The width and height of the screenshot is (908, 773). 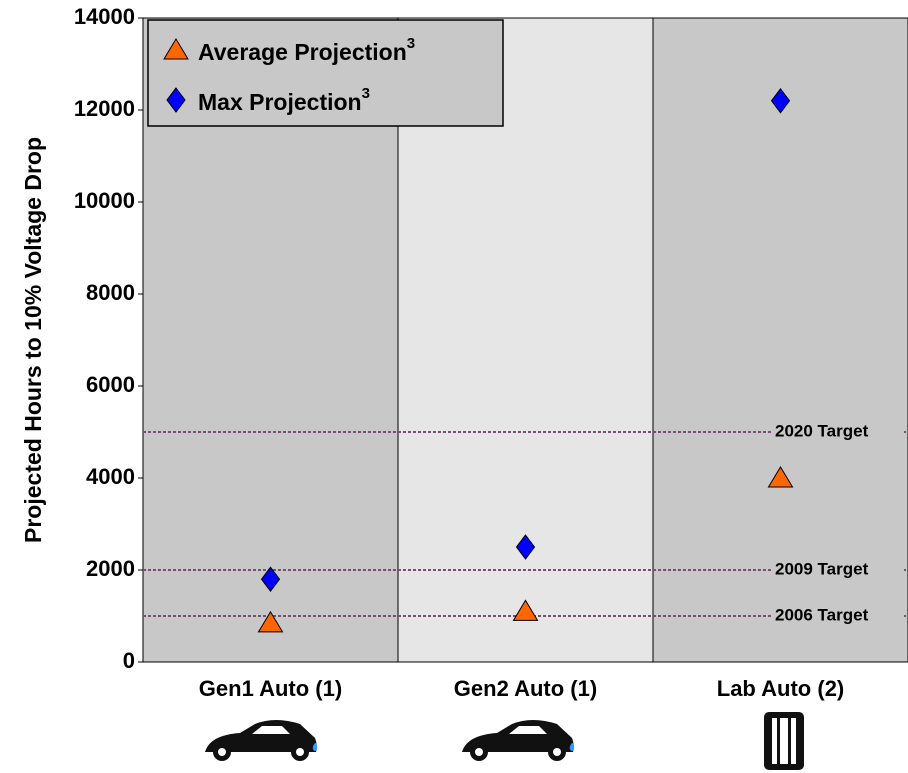 What do you see at coordinates (110, 568) in the screenshot?
I see `y-tick-label: 2000` at bounding box center [110, 568].